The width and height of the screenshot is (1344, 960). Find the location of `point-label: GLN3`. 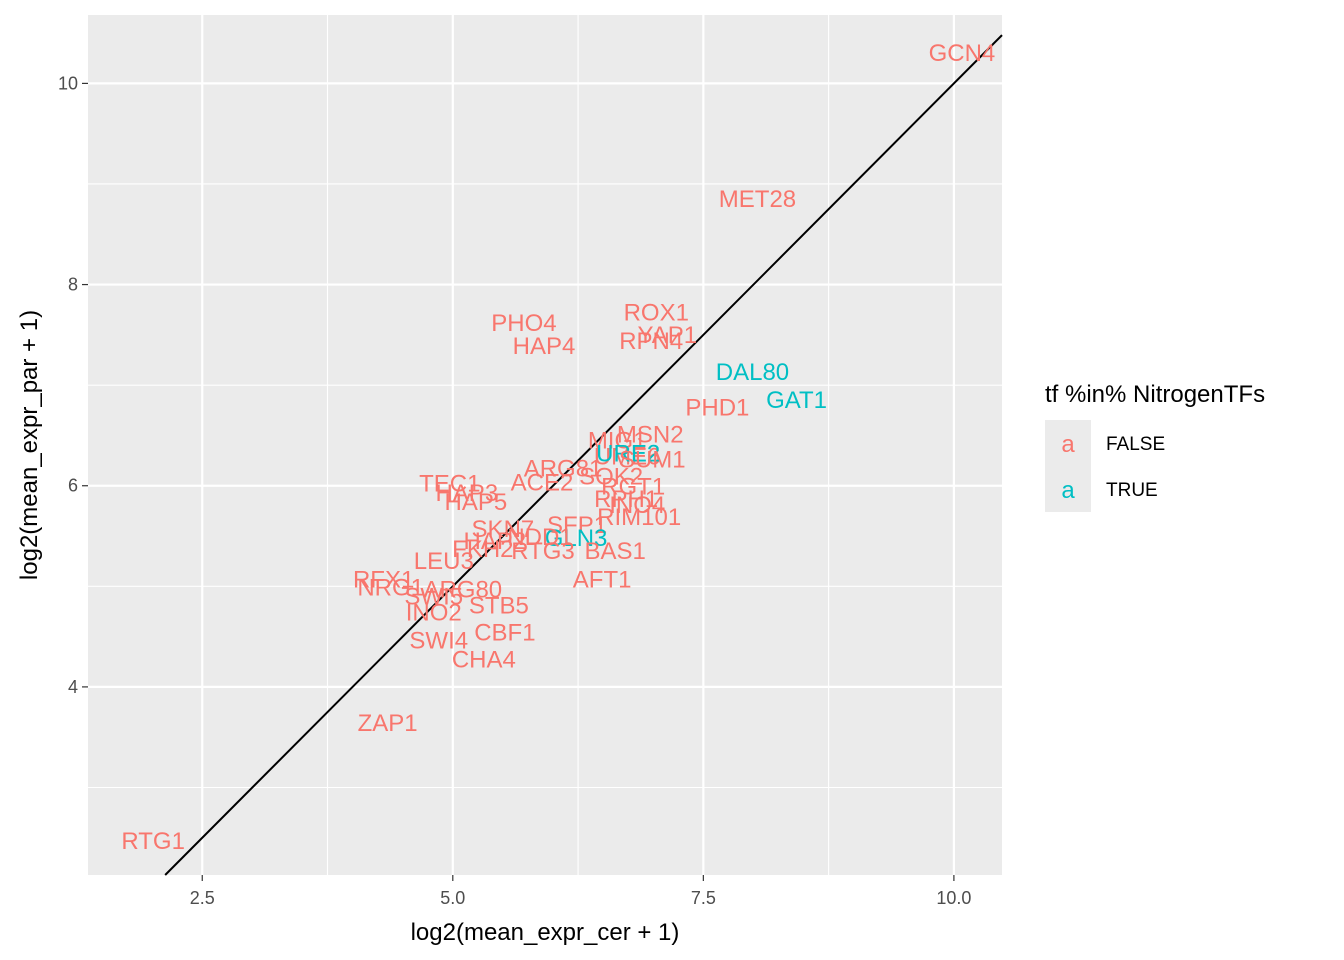

point-label: GLN3 is located at coordinates (576, 538).